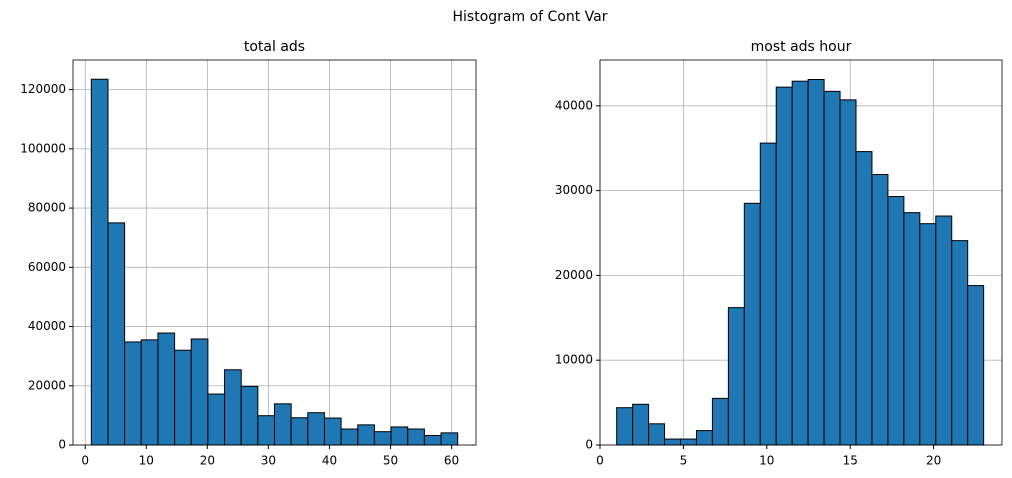 The image size is (1012, 478). I want to click on y-tick-label: 60000, so click(47, 267).